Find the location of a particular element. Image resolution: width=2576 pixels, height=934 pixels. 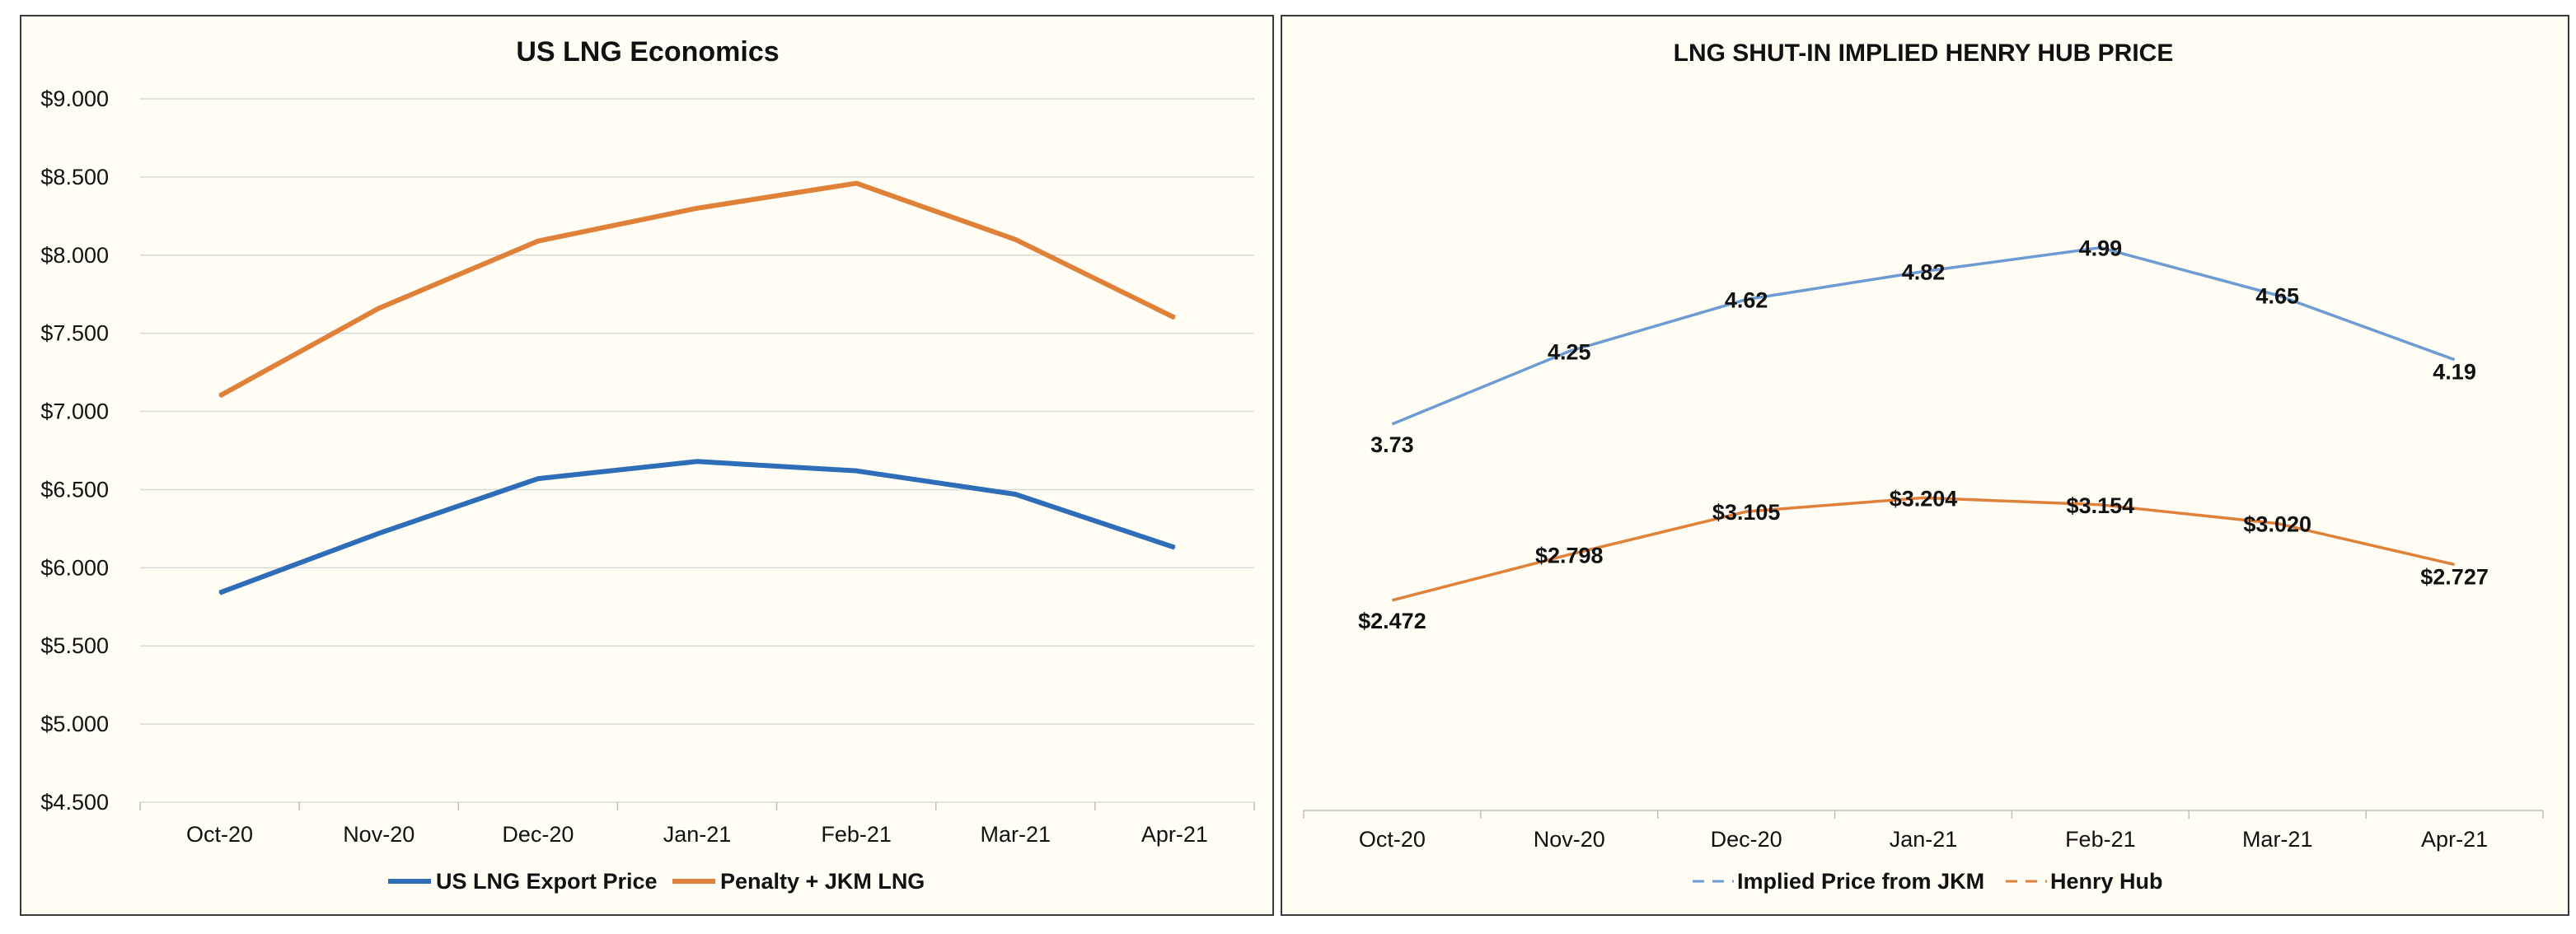

data-label: 4.82 is located at coordinates (1924, 272).